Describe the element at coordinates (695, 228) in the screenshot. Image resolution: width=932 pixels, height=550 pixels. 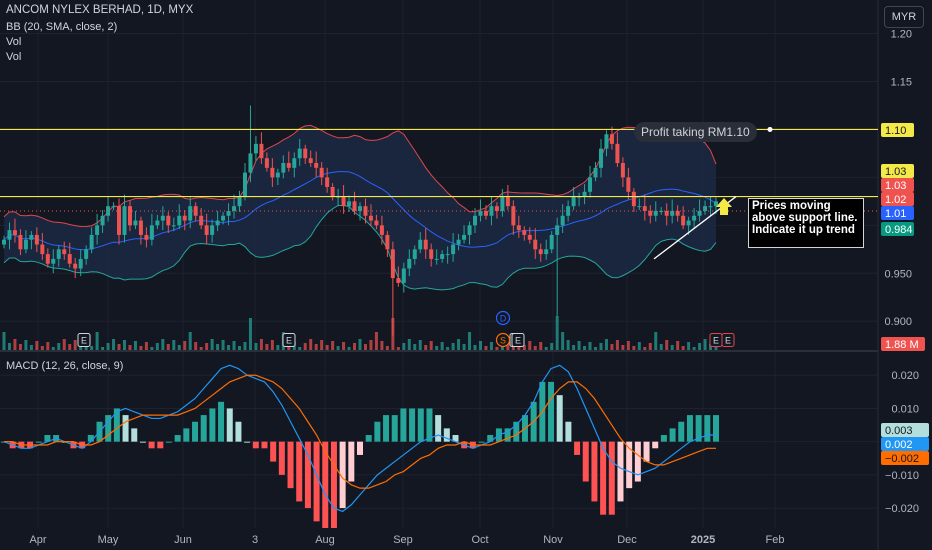
I see `trendline` at that location.